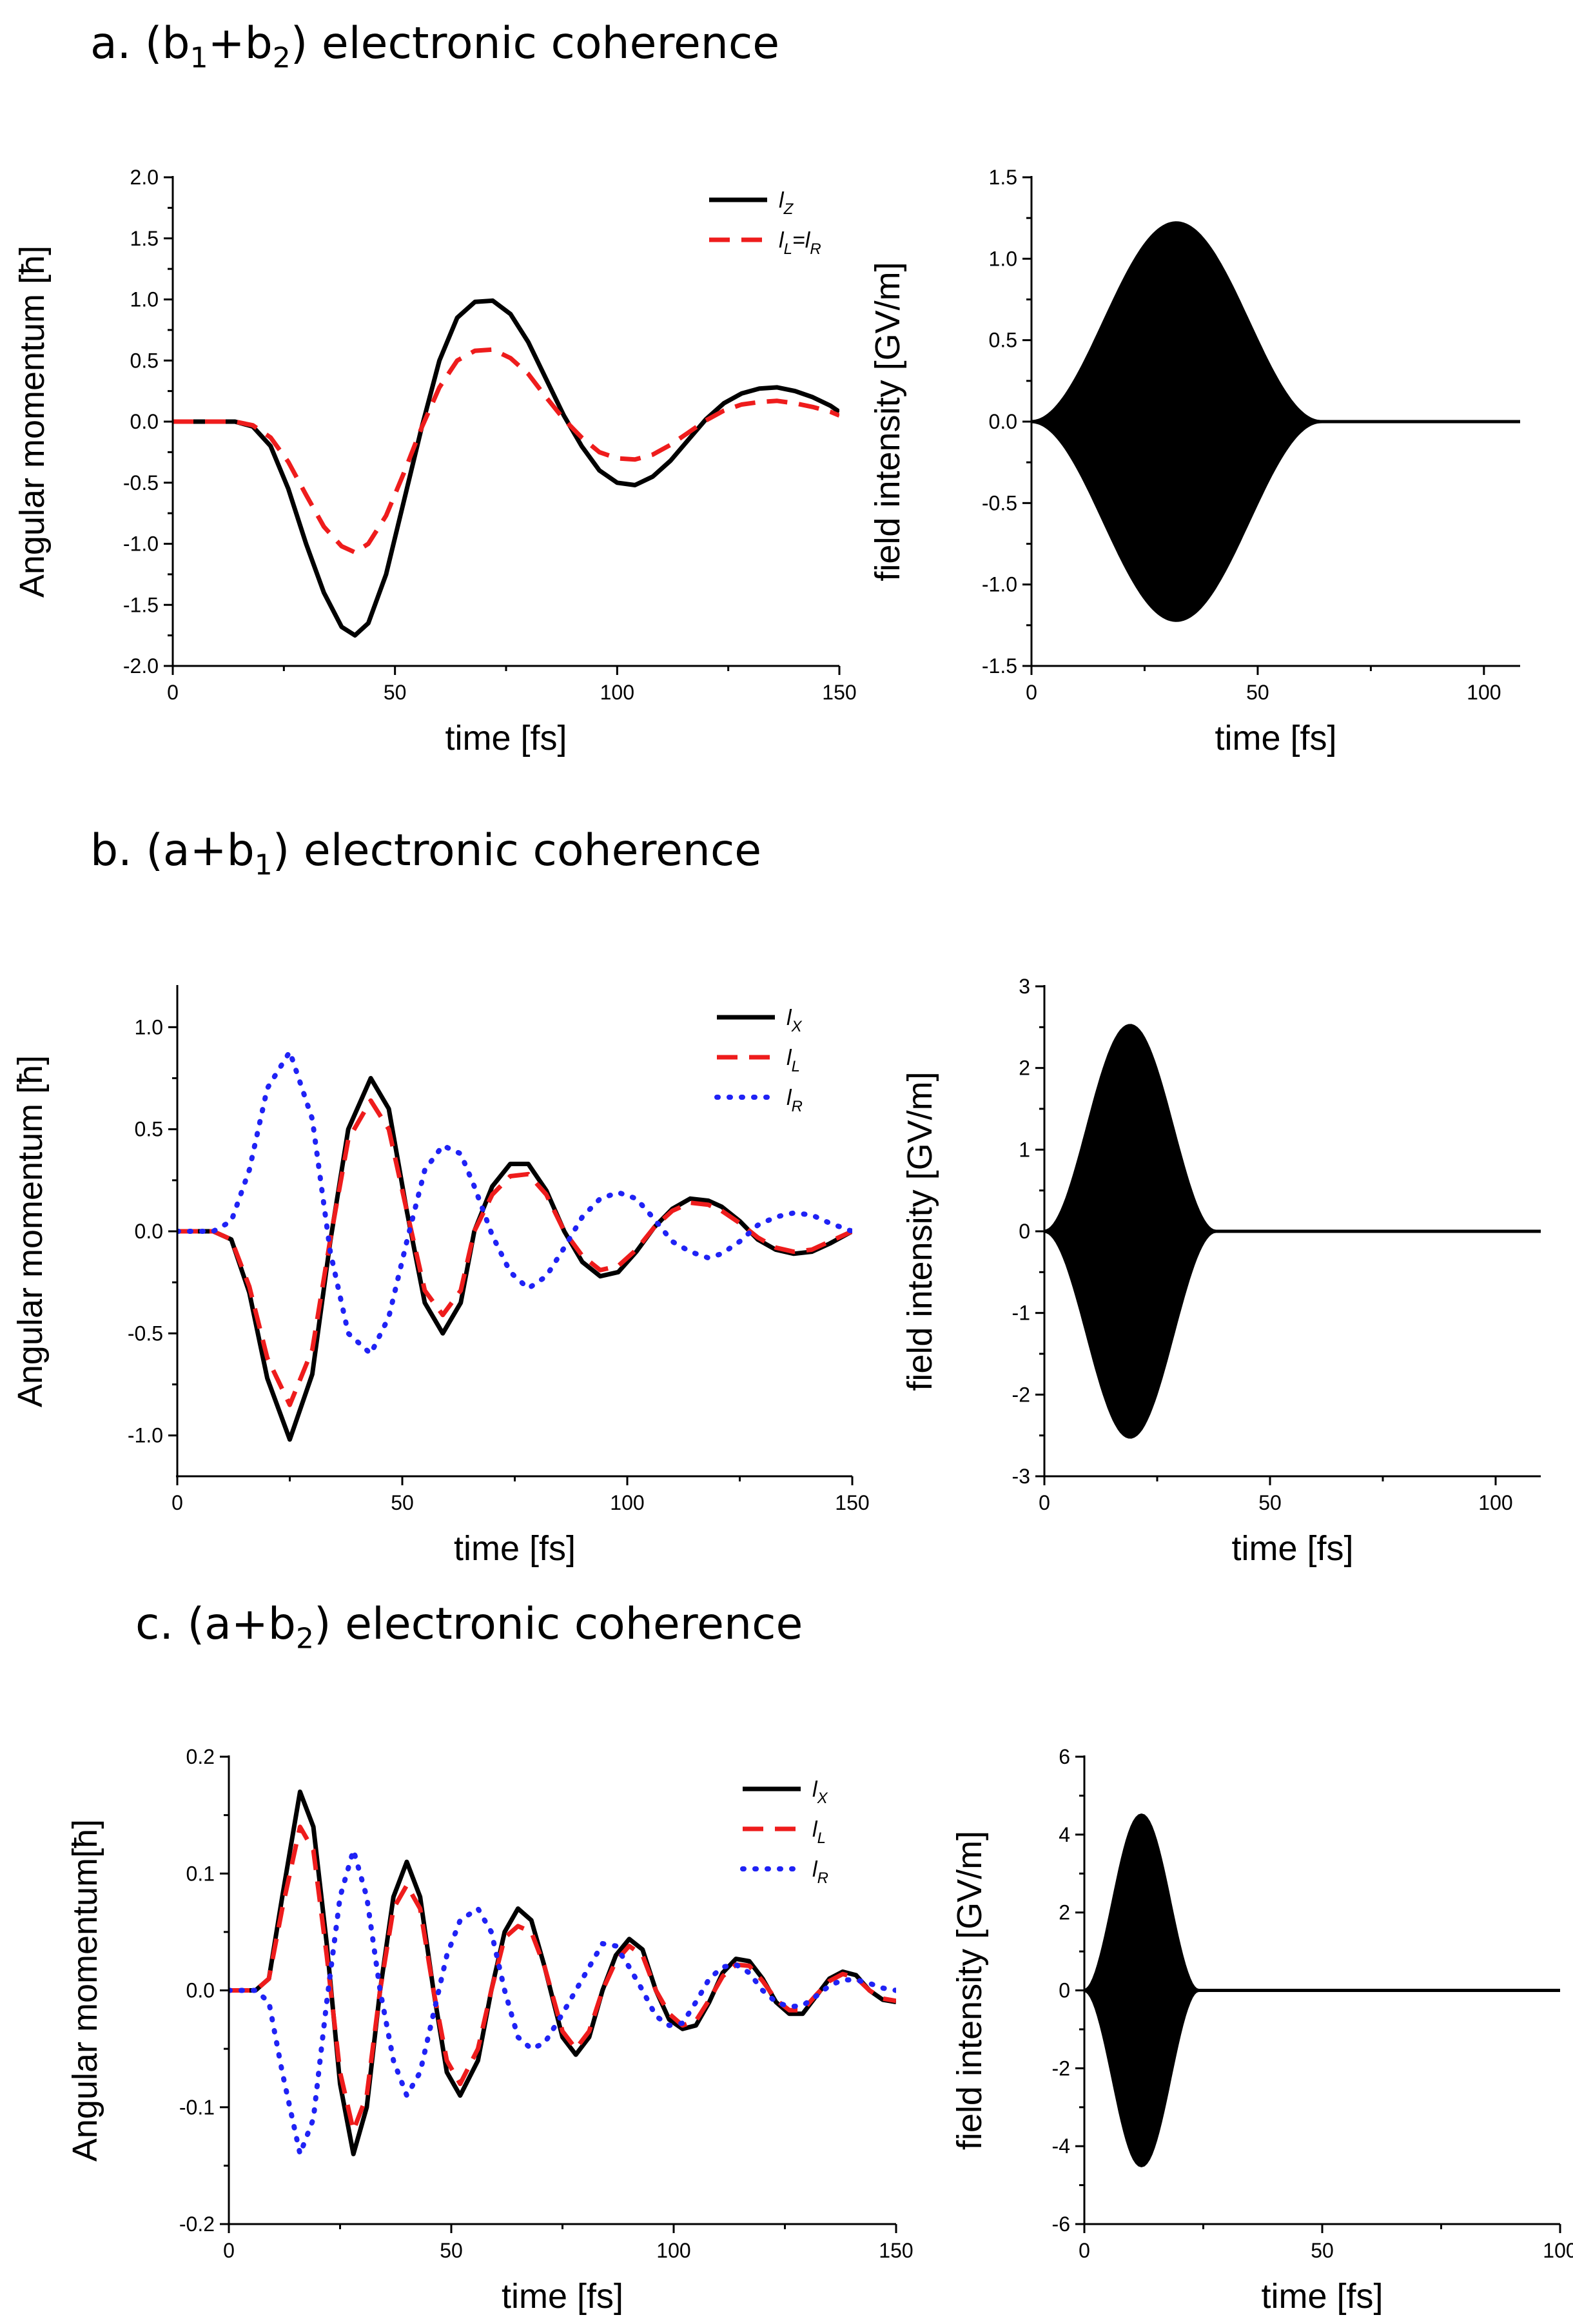 This screenshot has height=2324, width=1573. I want to click on y-tick-label: -4, so click(1061, 2146).